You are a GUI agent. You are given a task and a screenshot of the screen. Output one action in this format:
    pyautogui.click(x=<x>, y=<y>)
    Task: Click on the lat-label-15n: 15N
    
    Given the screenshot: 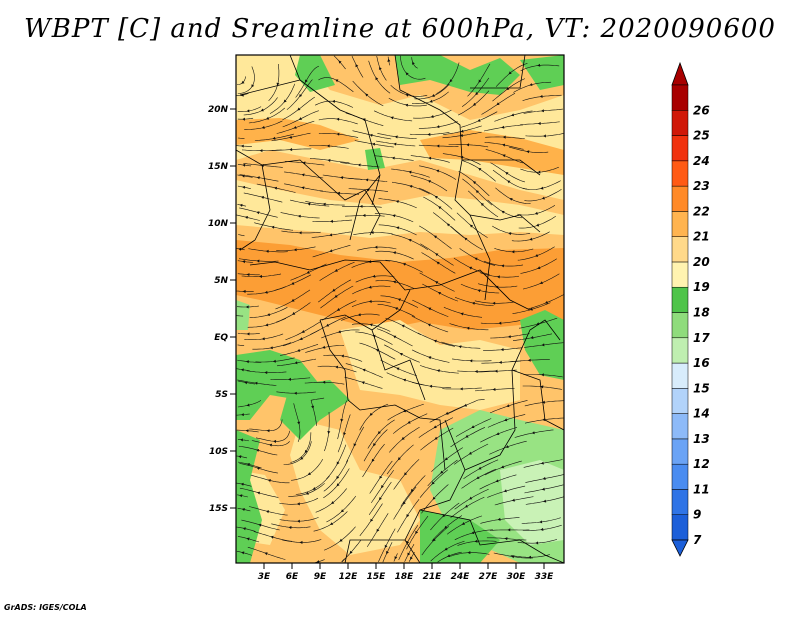 What is the action you would take?
    pyautogui.click(x=218, y=167)
    